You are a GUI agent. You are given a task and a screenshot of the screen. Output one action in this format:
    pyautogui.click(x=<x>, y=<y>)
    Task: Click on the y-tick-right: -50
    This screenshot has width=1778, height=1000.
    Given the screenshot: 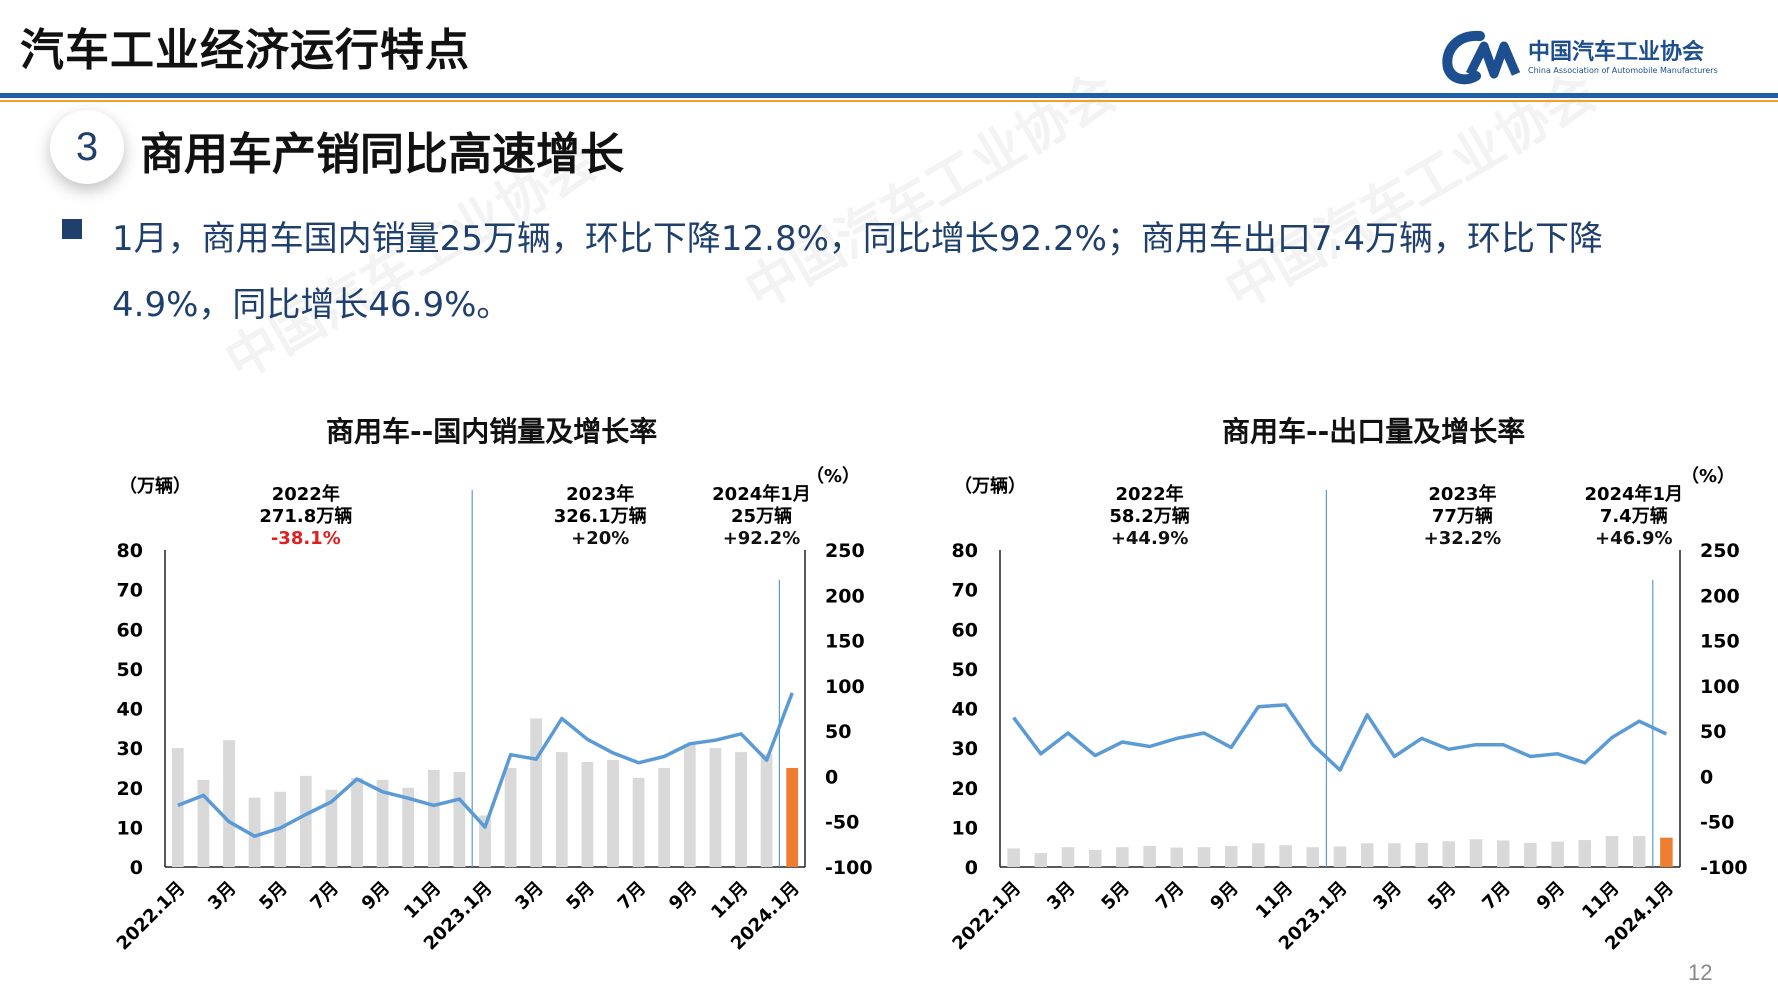 What is the action you would take?
    pyautogui.click(x=842, y=823)
    